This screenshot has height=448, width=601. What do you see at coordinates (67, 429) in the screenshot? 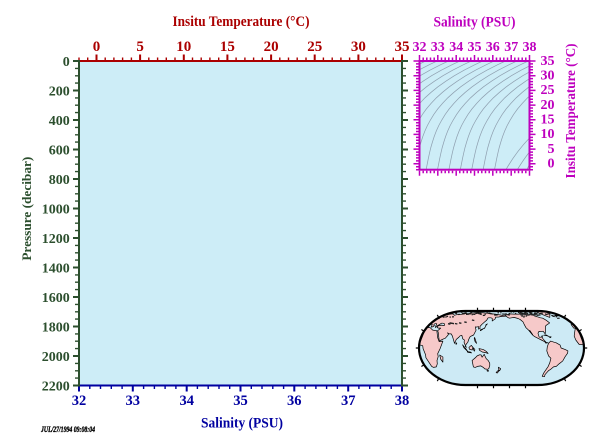
I see `svg-text: JUL/27/1994 09:08:04` at bounding box center [67, 429].